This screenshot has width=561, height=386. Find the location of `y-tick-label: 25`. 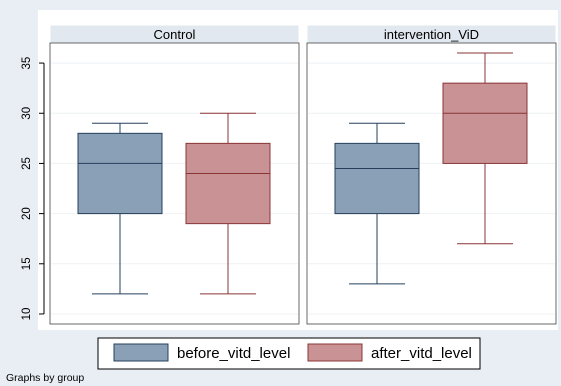

y-tick-label: 25 is located at coordinates (27, 163).